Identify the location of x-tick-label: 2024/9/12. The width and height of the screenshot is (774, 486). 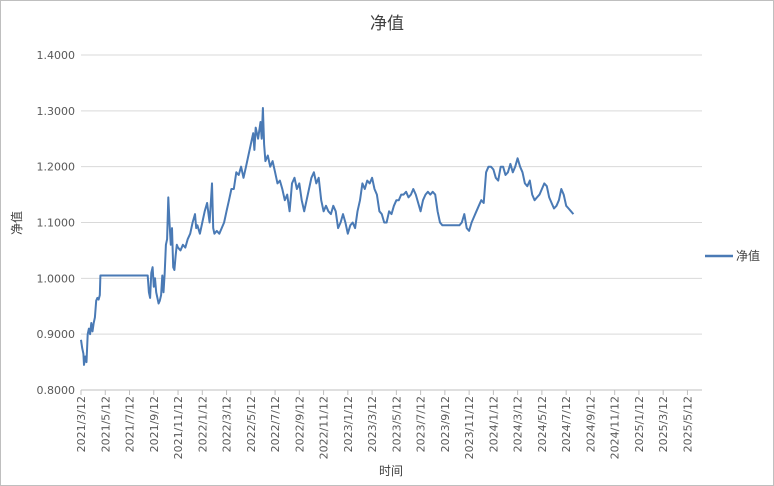
(590, 424).